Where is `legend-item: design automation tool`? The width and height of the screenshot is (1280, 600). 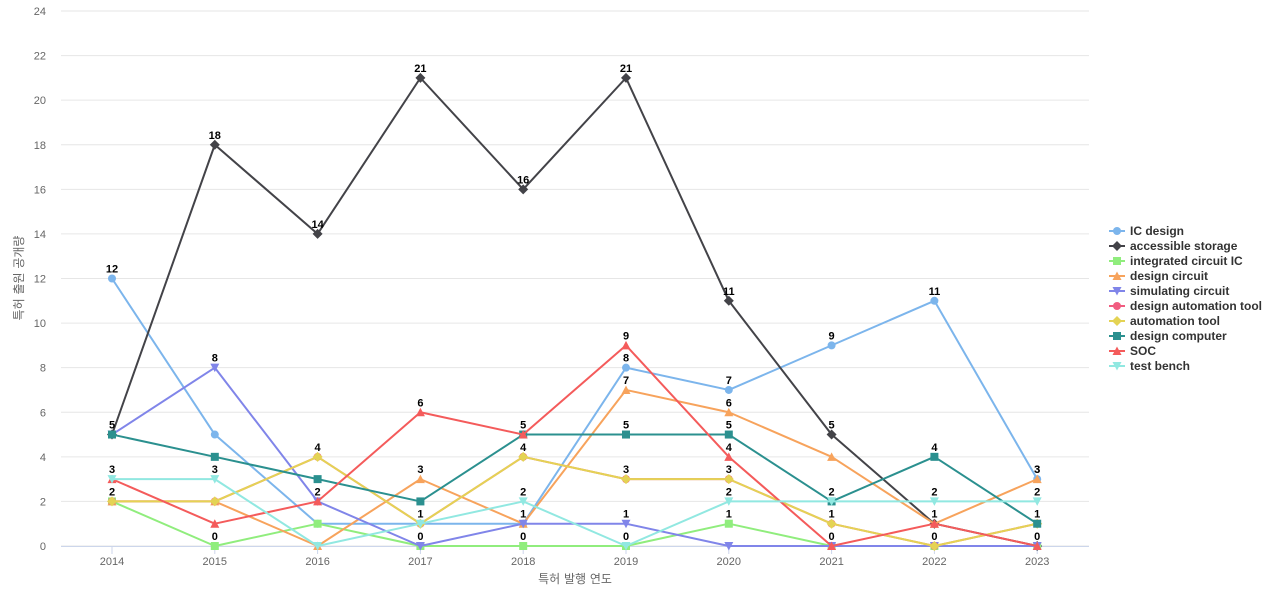
legend-item: design automation tool is located at coordinates (1185, 306).